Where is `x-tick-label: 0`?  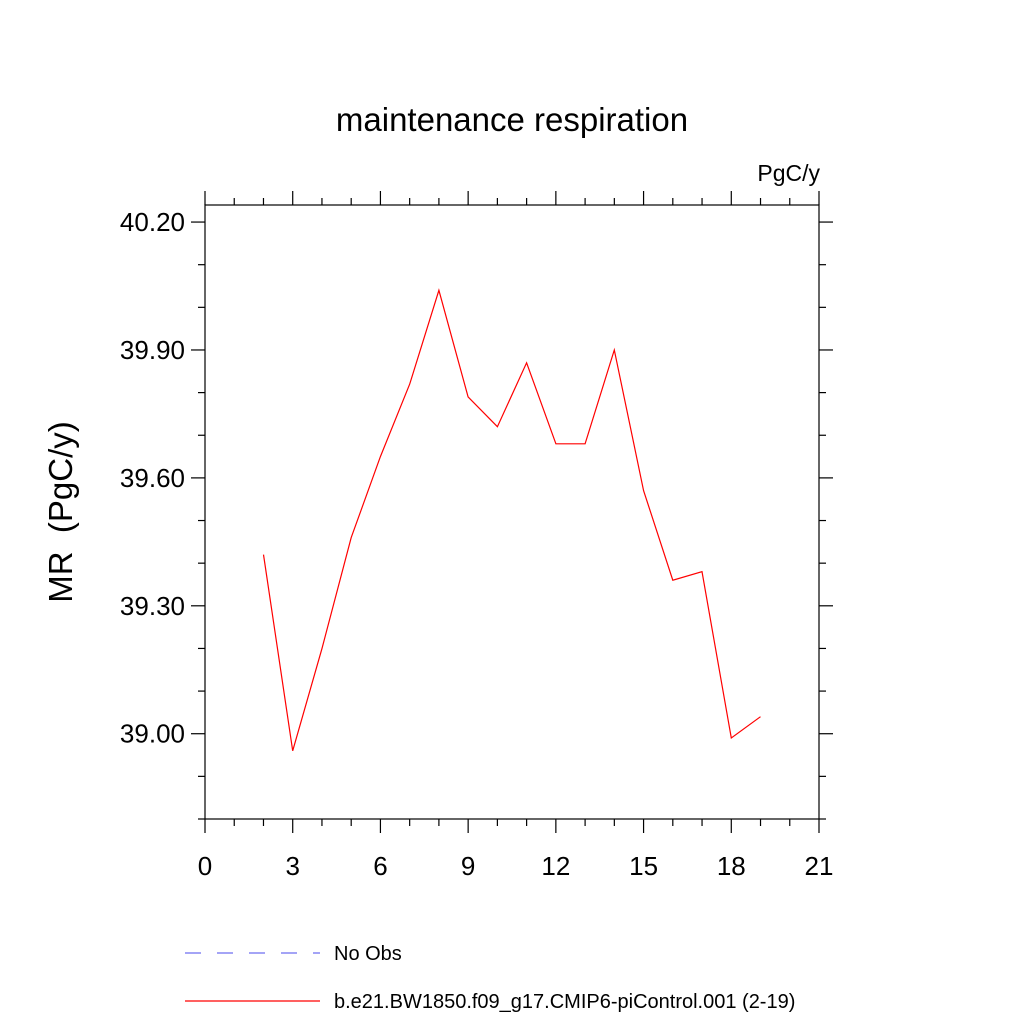 x-tick-label: 0 is located at coordinates (205, 866).